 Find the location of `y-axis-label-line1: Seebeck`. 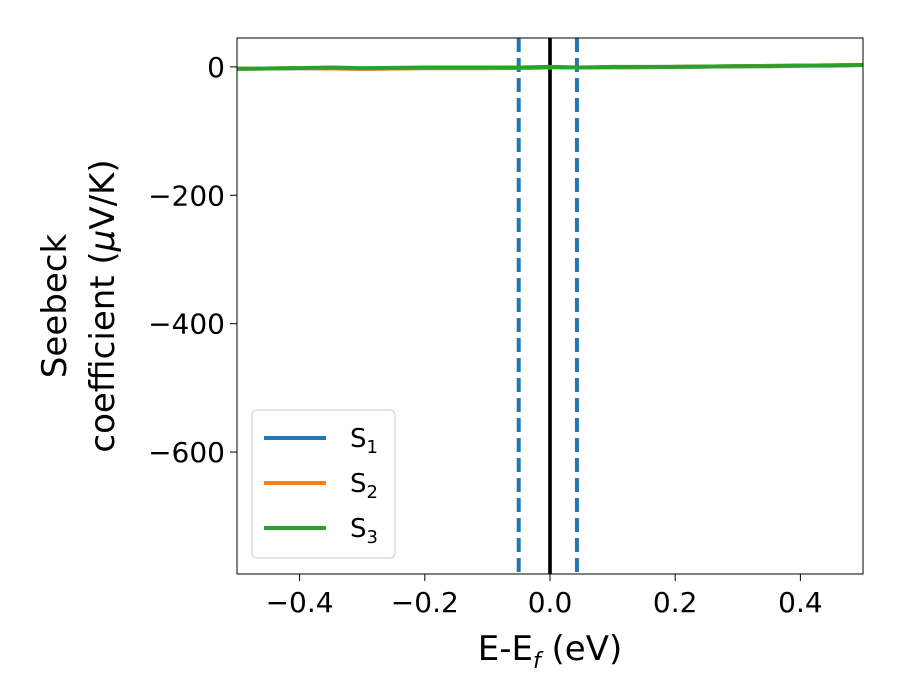

y-axis-label-line1: Seebeck is located at coordinates (55, 306).